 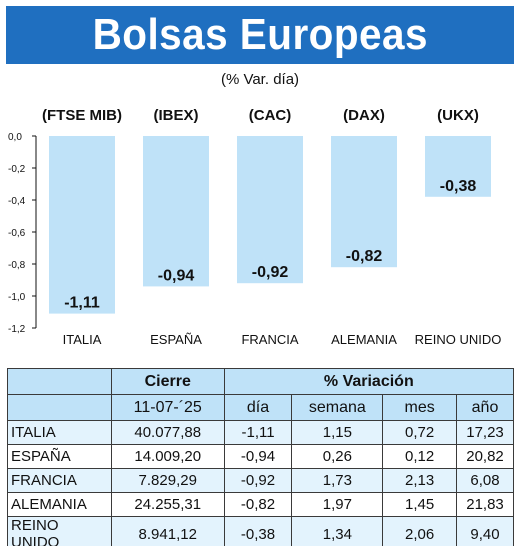 I want to click on y-tick-label: -1,2, so click(x=17, y=329).